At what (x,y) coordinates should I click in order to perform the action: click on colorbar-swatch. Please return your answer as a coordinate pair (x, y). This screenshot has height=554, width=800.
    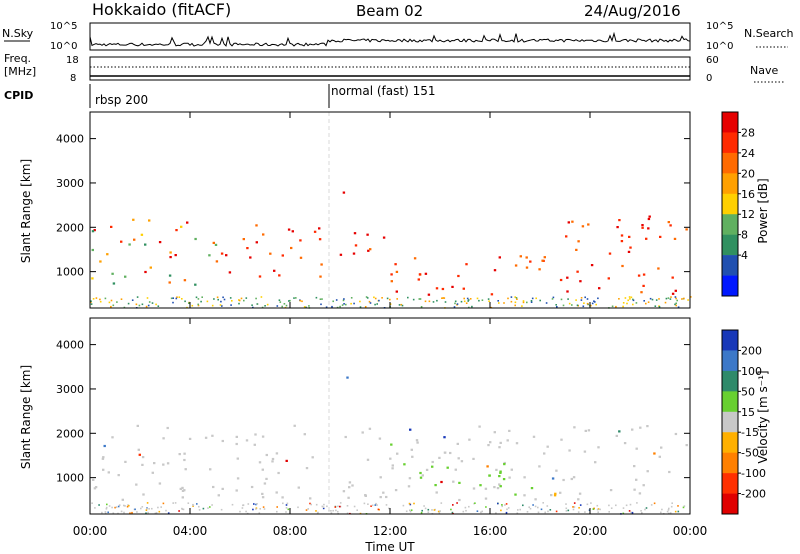
    Looking at the image, I should click on (730, 361).